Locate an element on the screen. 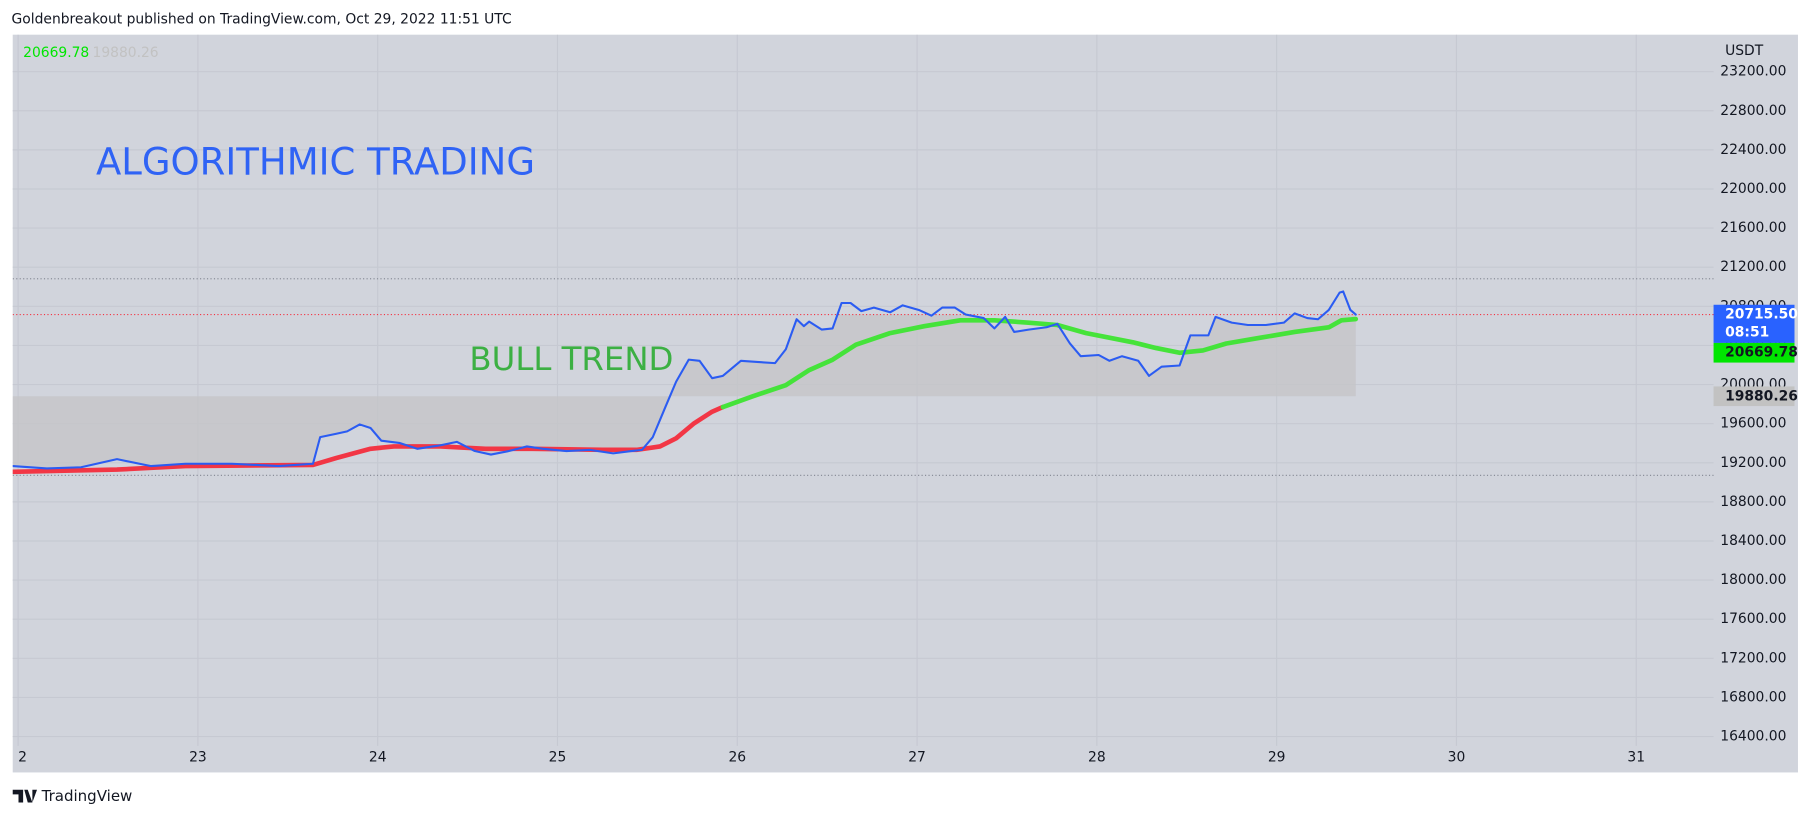 Image resolution: width=1813 pixels, height=818 pixels. x-tick-label: 25 is located at coordinates (558, 757).